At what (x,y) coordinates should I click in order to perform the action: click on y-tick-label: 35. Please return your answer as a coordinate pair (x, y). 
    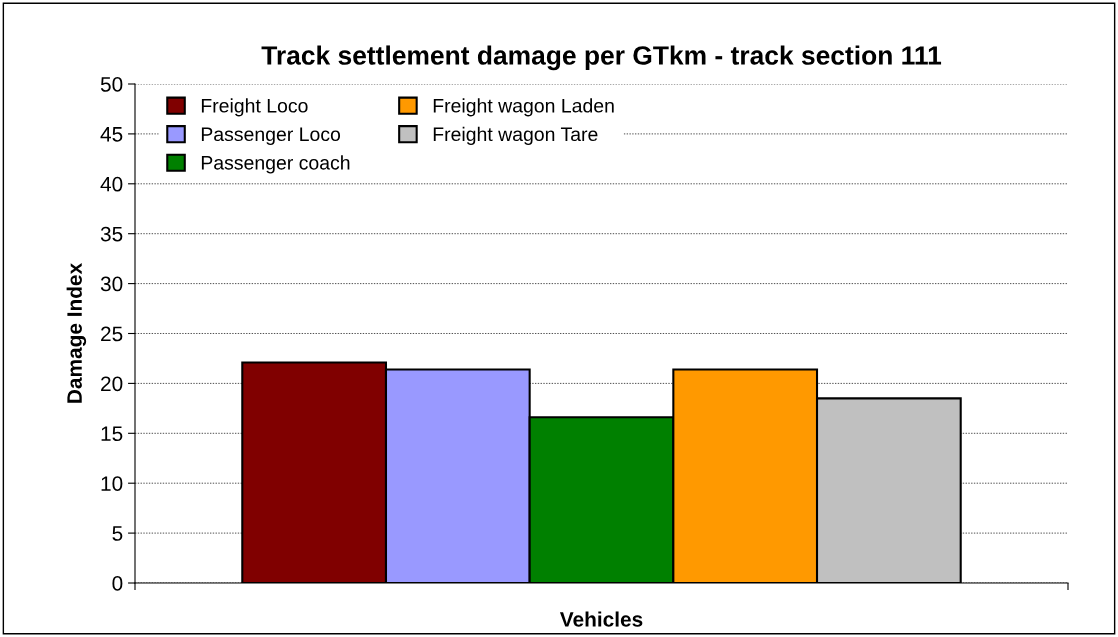
    Looking at the image, I should click on (111, 234).